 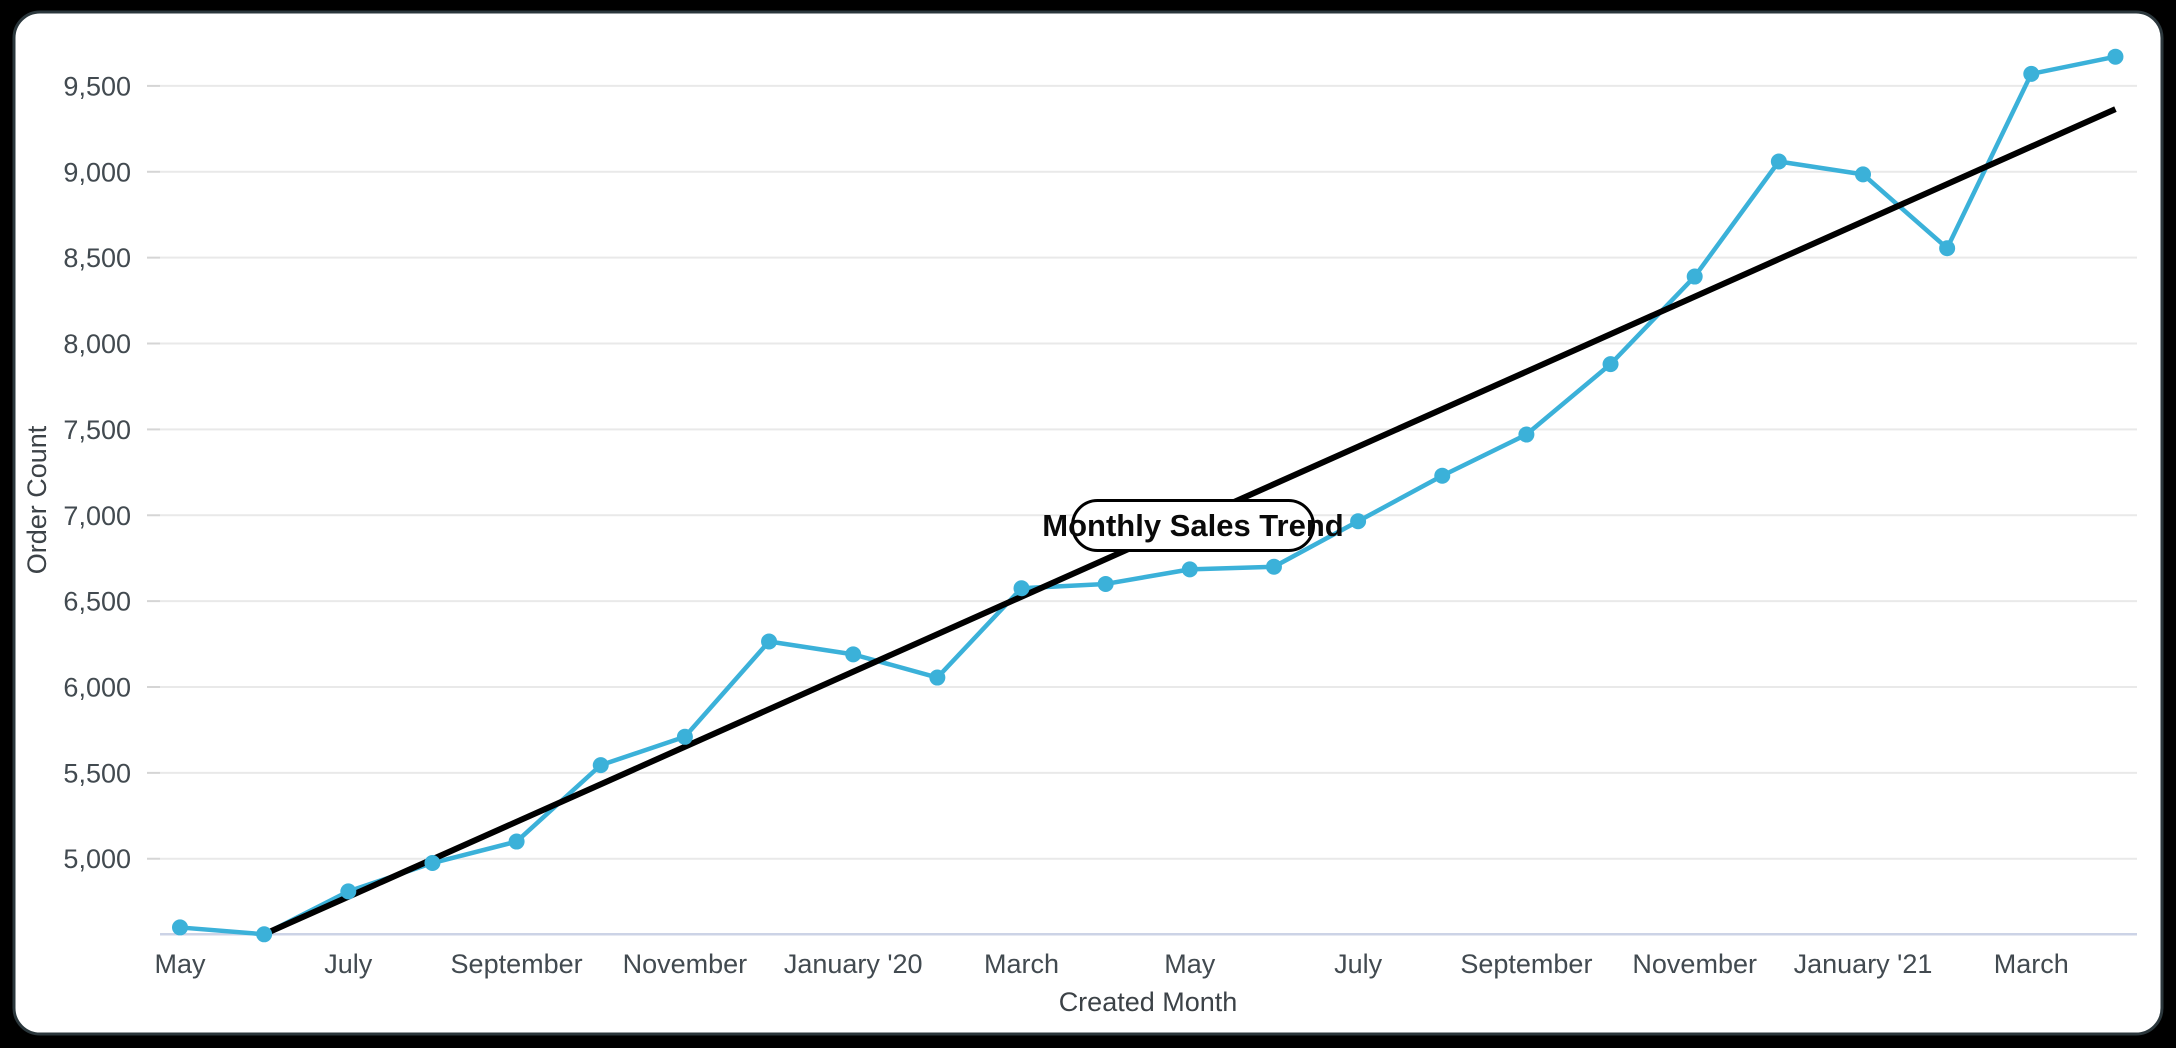 What do you see at coordinates (37, 499) in the screenshot?
I see `y-axis-title: Order Count` at bounding box center [37, 499].